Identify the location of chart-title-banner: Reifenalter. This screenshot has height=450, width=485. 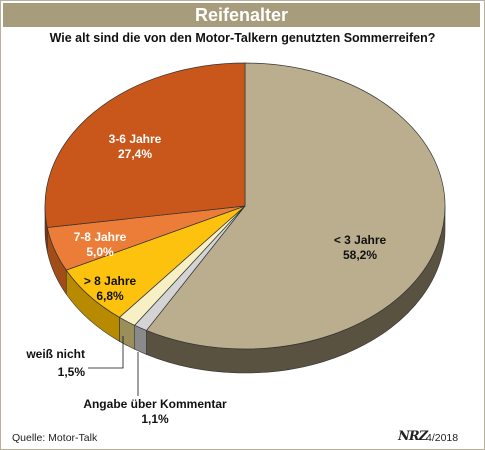
(241, 15).